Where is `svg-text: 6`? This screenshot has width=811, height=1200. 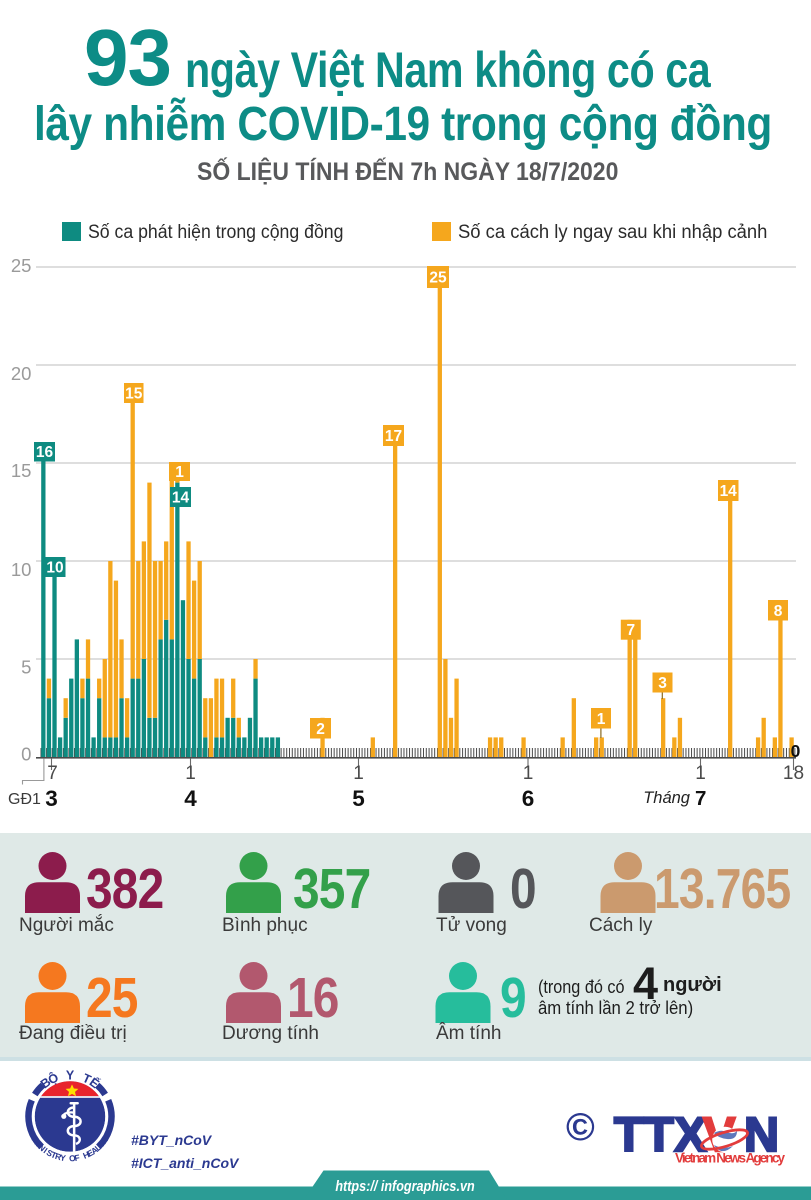 svg-text: 6 is located at coordinates (528, 798).